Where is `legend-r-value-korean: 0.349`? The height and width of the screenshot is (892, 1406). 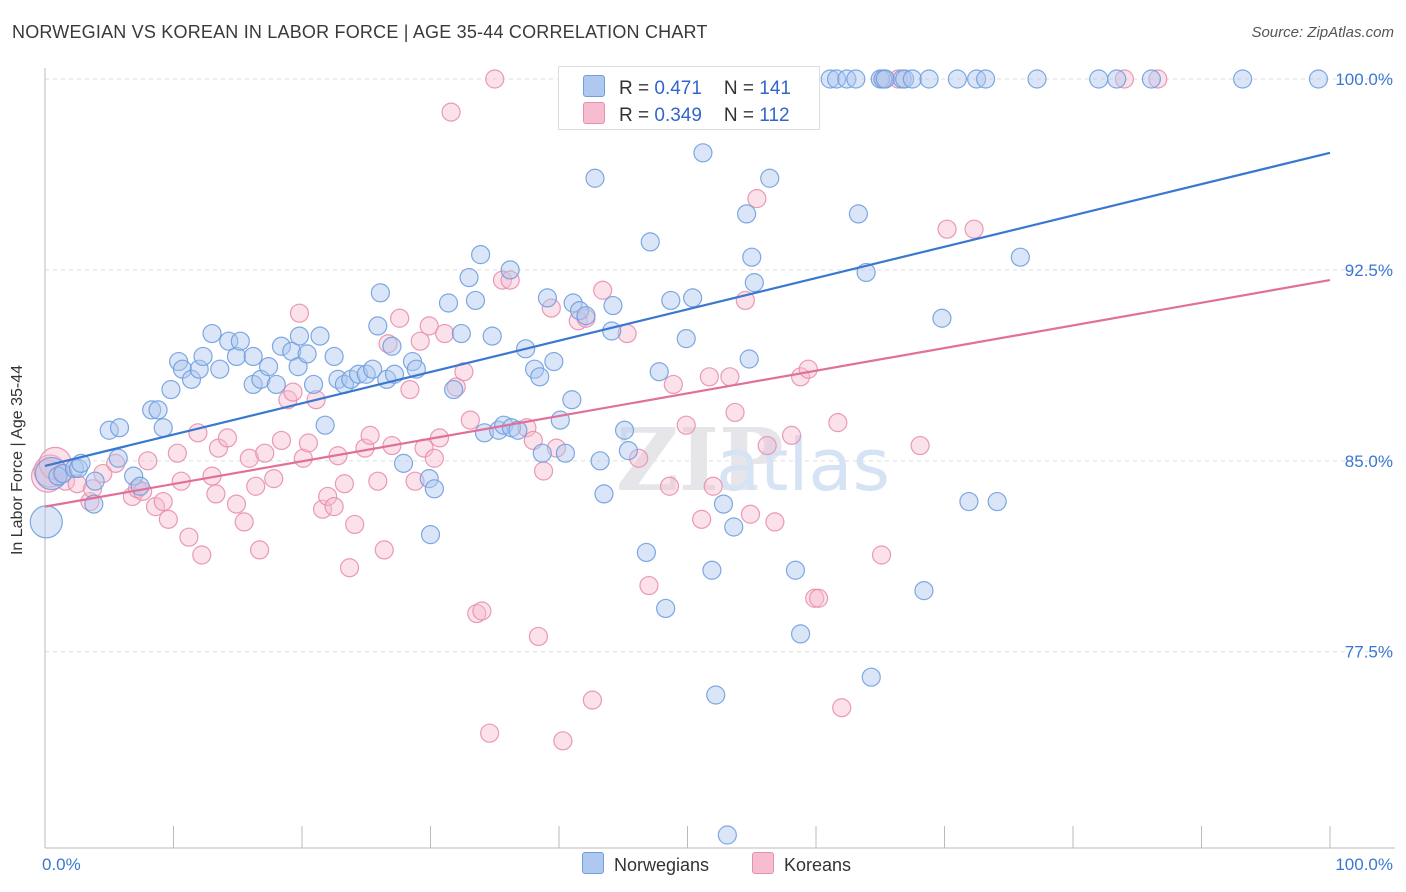 legend-r-value-korean: 0.349 is located at coordinates (678, 115).